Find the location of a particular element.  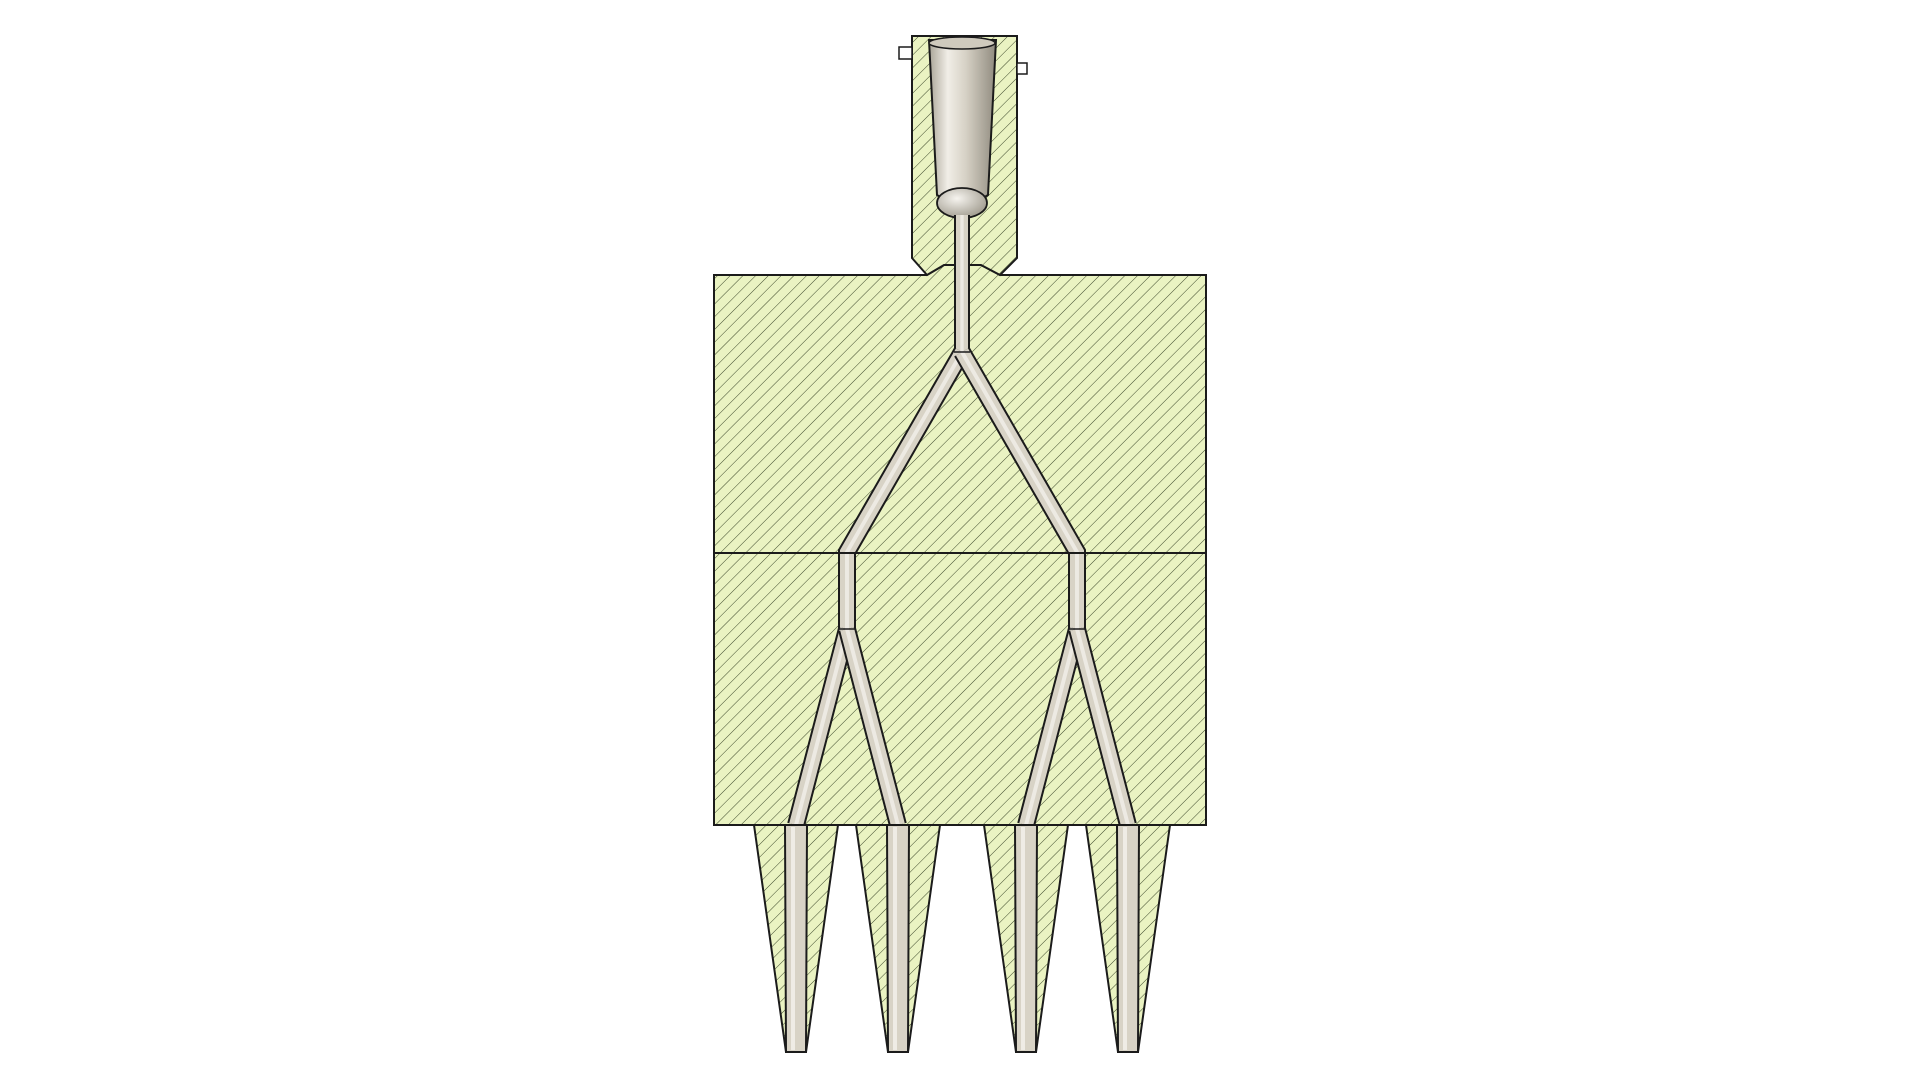

inlet-bushing is located at coordinates (963, 156).